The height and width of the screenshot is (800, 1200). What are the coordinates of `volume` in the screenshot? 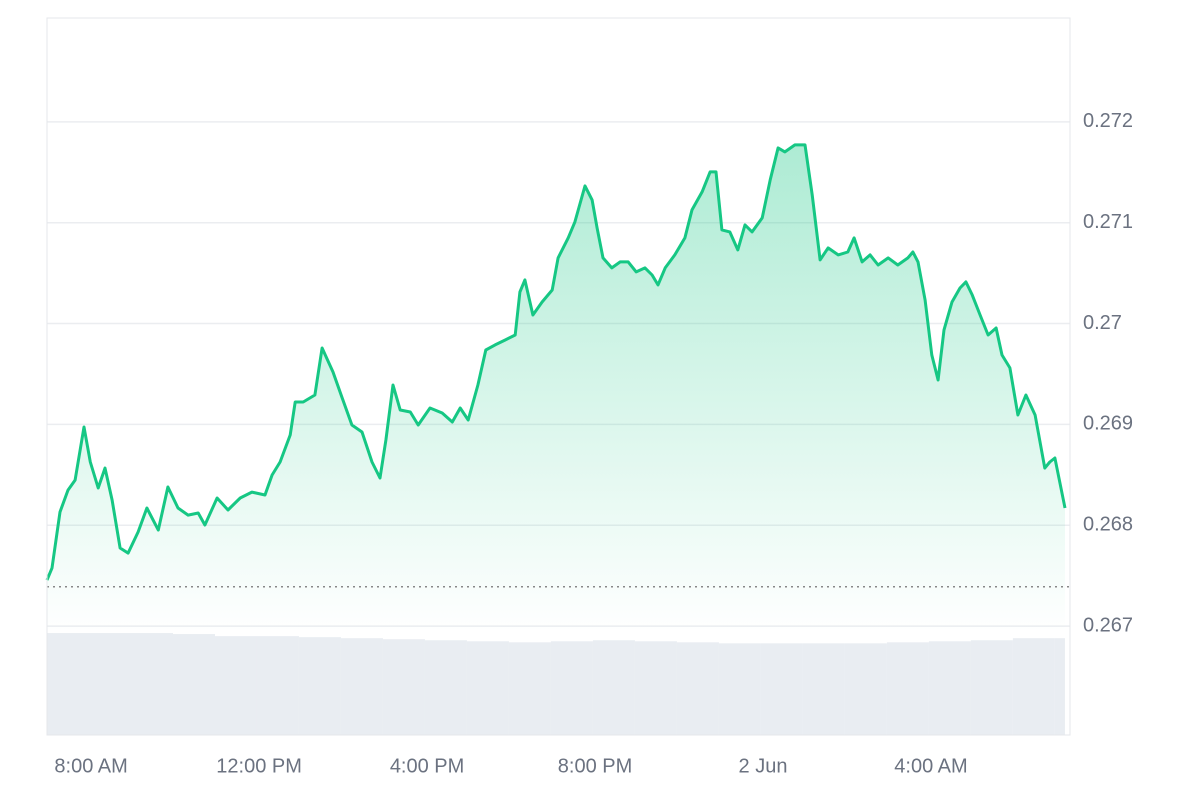 It's located at (556, 684).